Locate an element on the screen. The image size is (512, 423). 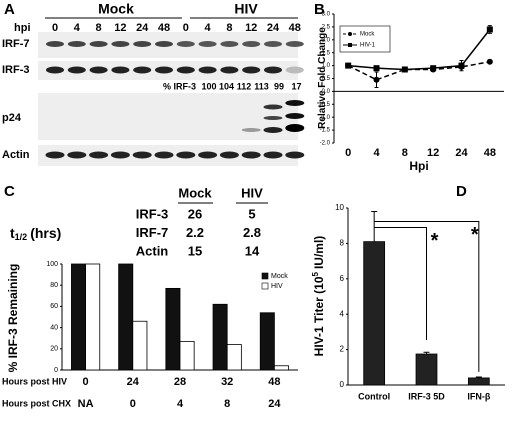
table-row-label: Actin is located at coordinates (152, 250).